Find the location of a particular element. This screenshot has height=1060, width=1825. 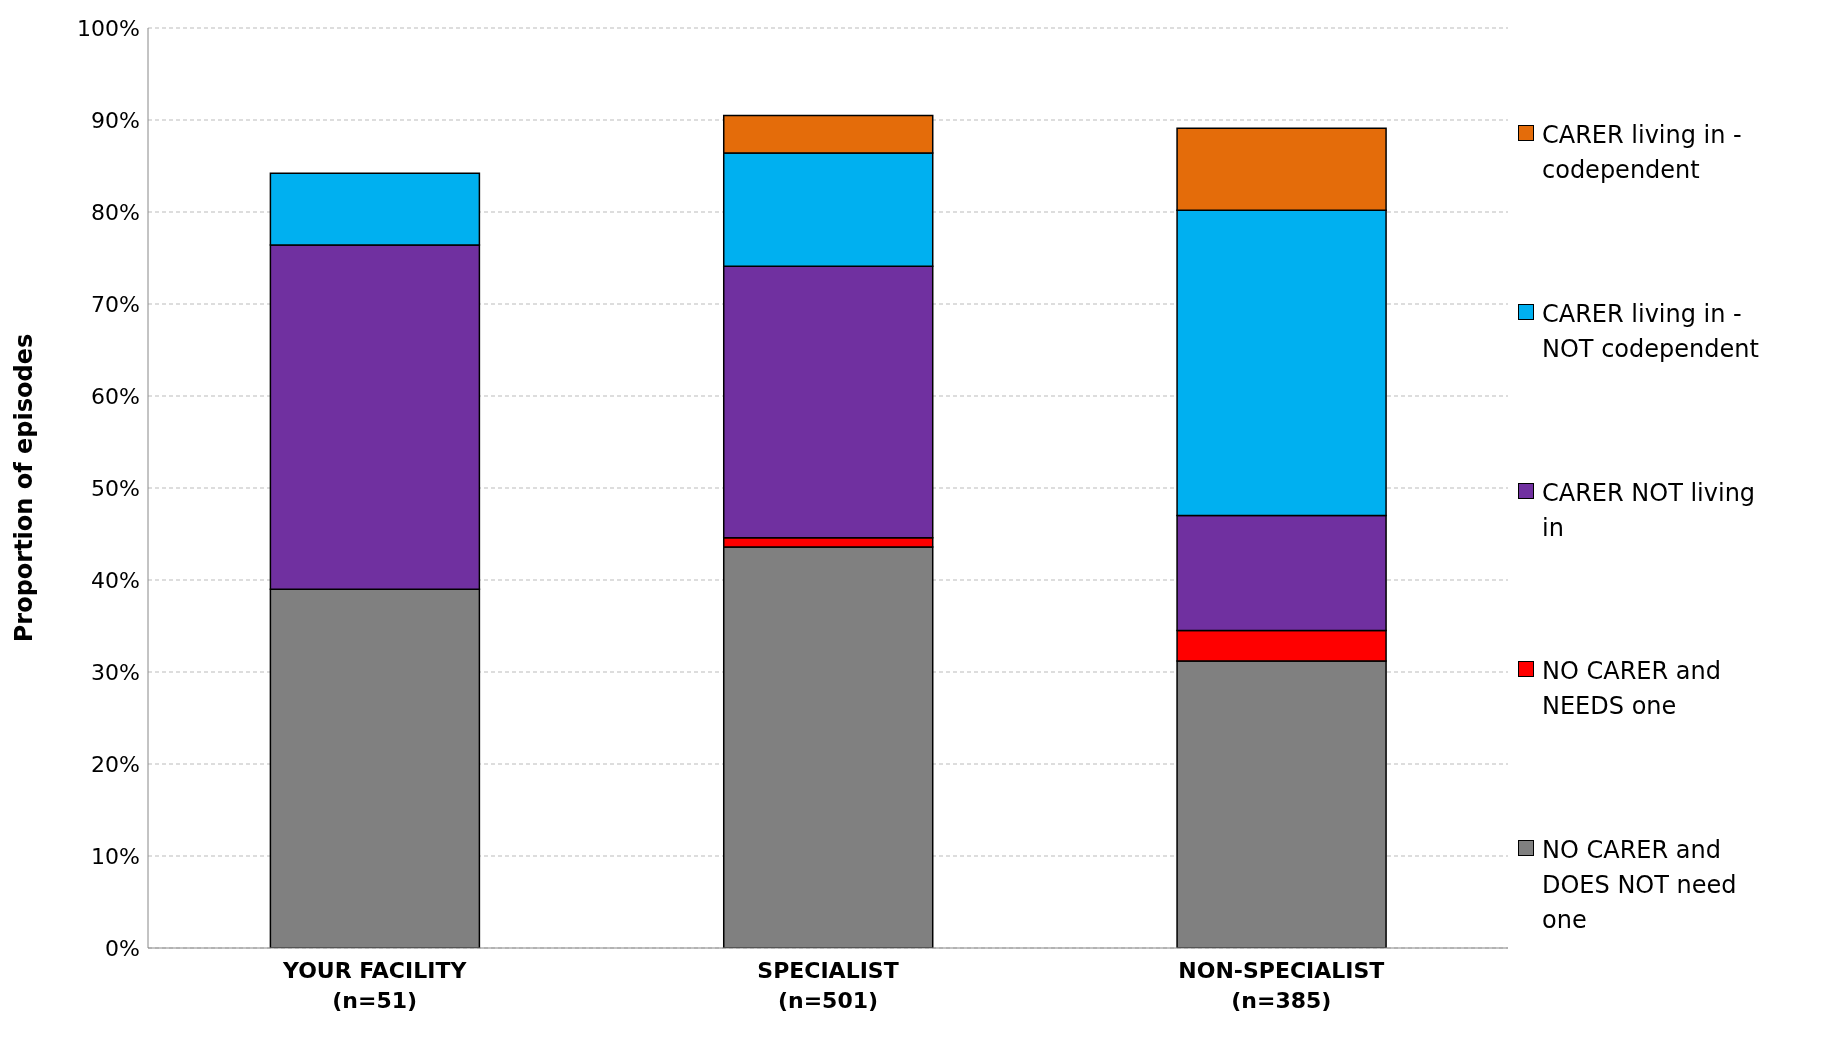

y-tick-label: 50% is located at coordinates (115, 488).